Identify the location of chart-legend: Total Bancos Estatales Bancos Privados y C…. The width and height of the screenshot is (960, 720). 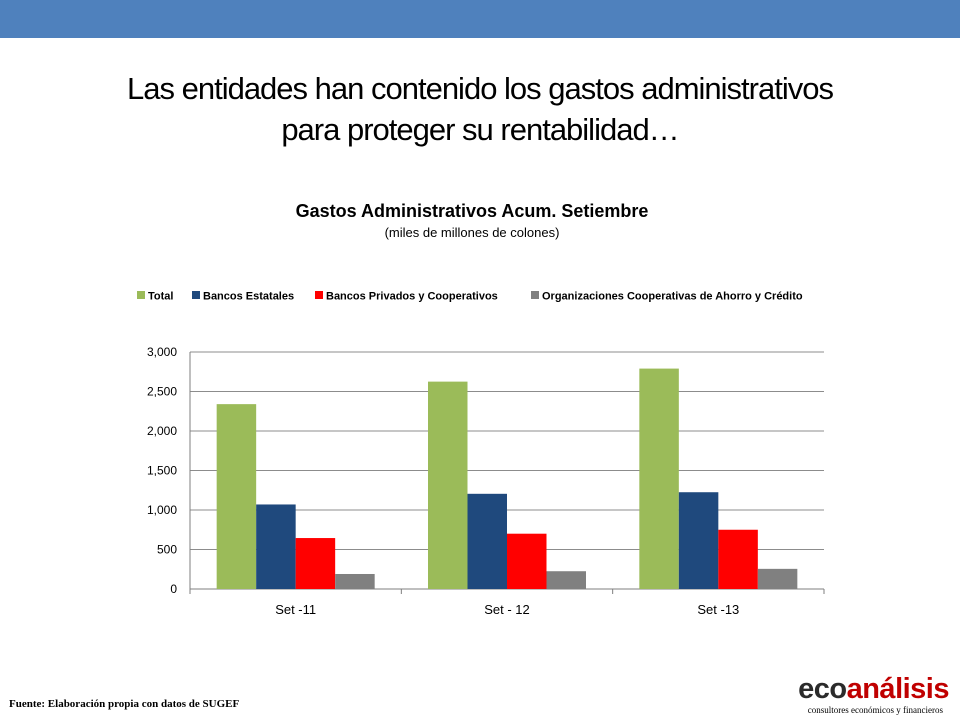
(470, 297).